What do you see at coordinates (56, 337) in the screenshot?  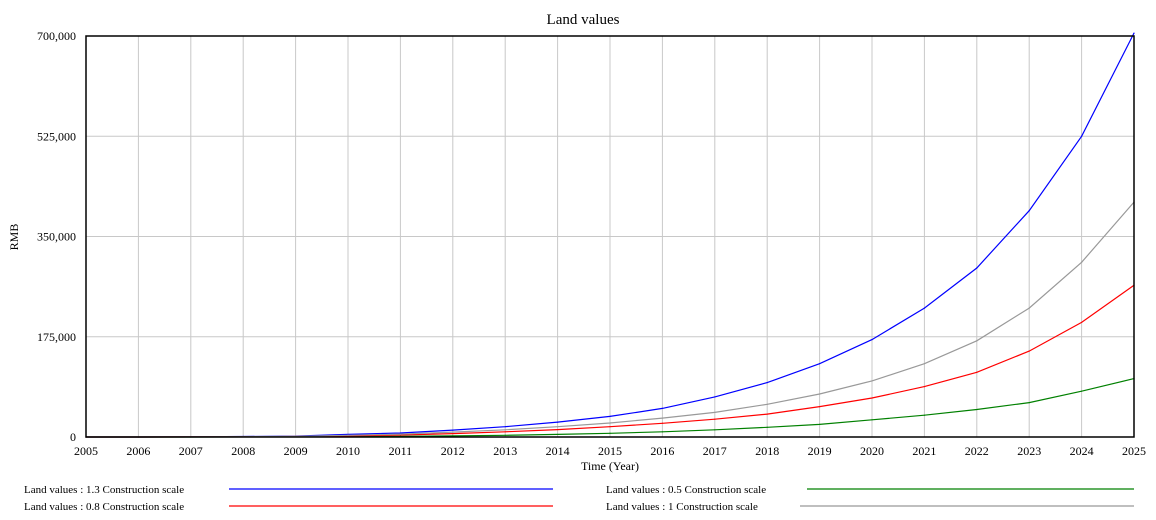 I see `y-tick-label: 175,000` at bounding box center [56, 337].